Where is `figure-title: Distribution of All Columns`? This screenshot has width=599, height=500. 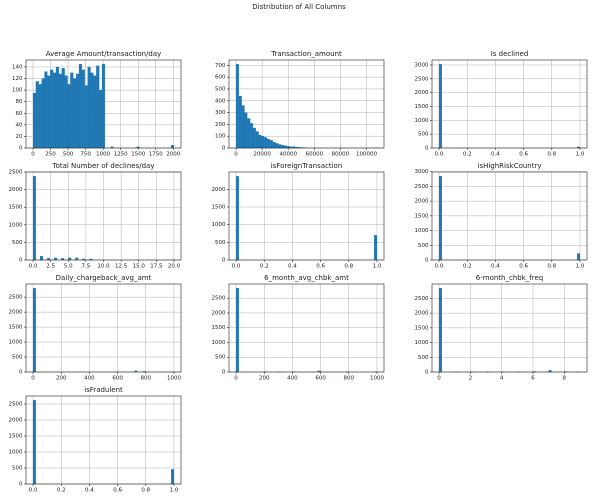 figure-title: Distribution of All Columns is located at coordinates (299, 7).